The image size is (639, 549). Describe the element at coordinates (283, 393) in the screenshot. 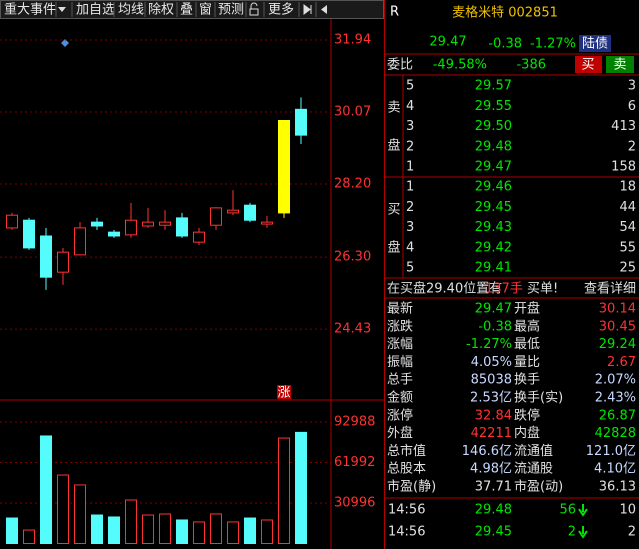

I see `annotation: 涨` at that location.